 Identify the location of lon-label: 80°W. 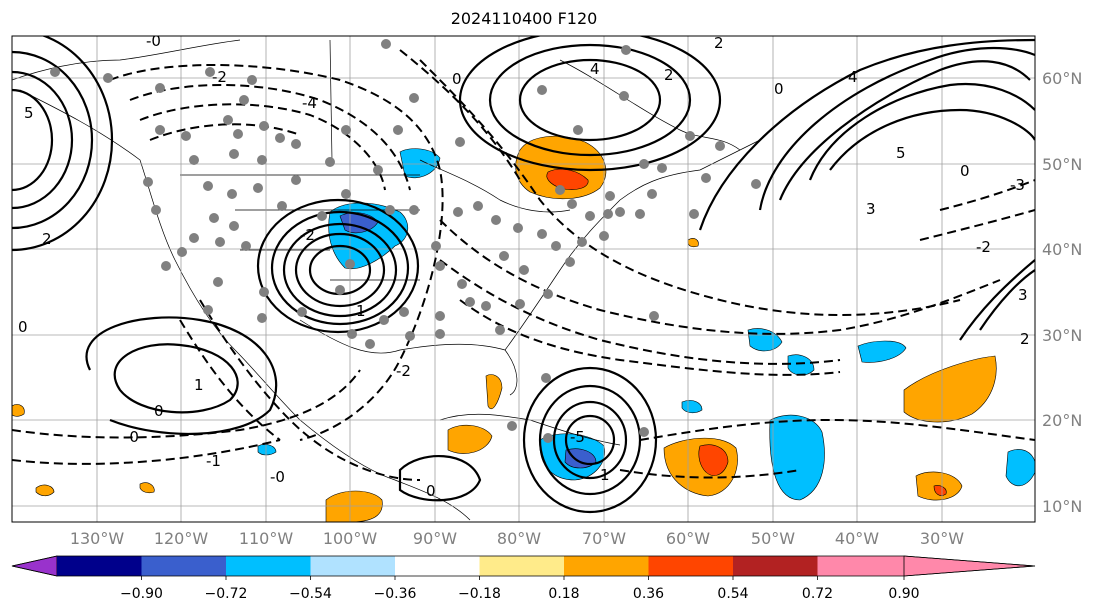
(519, 538).